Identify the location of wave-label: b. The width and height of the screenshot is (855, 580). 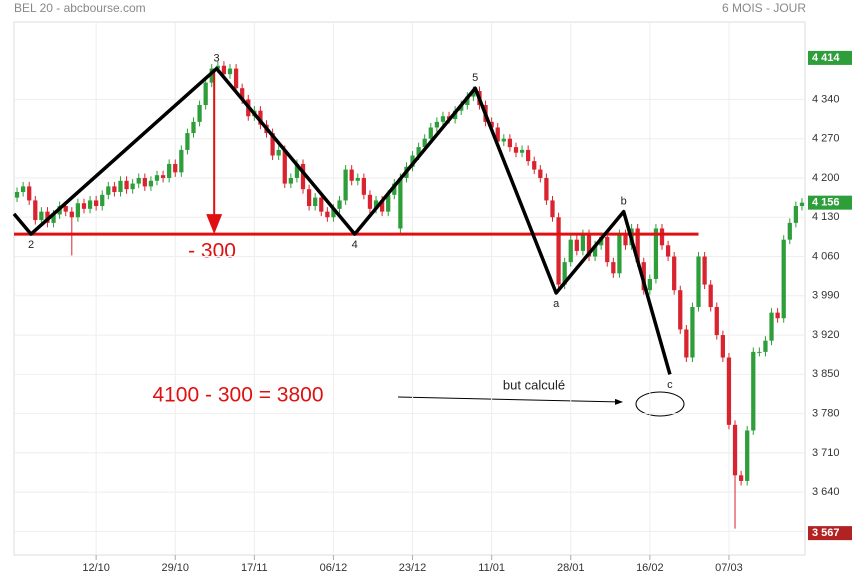
(624, 202).